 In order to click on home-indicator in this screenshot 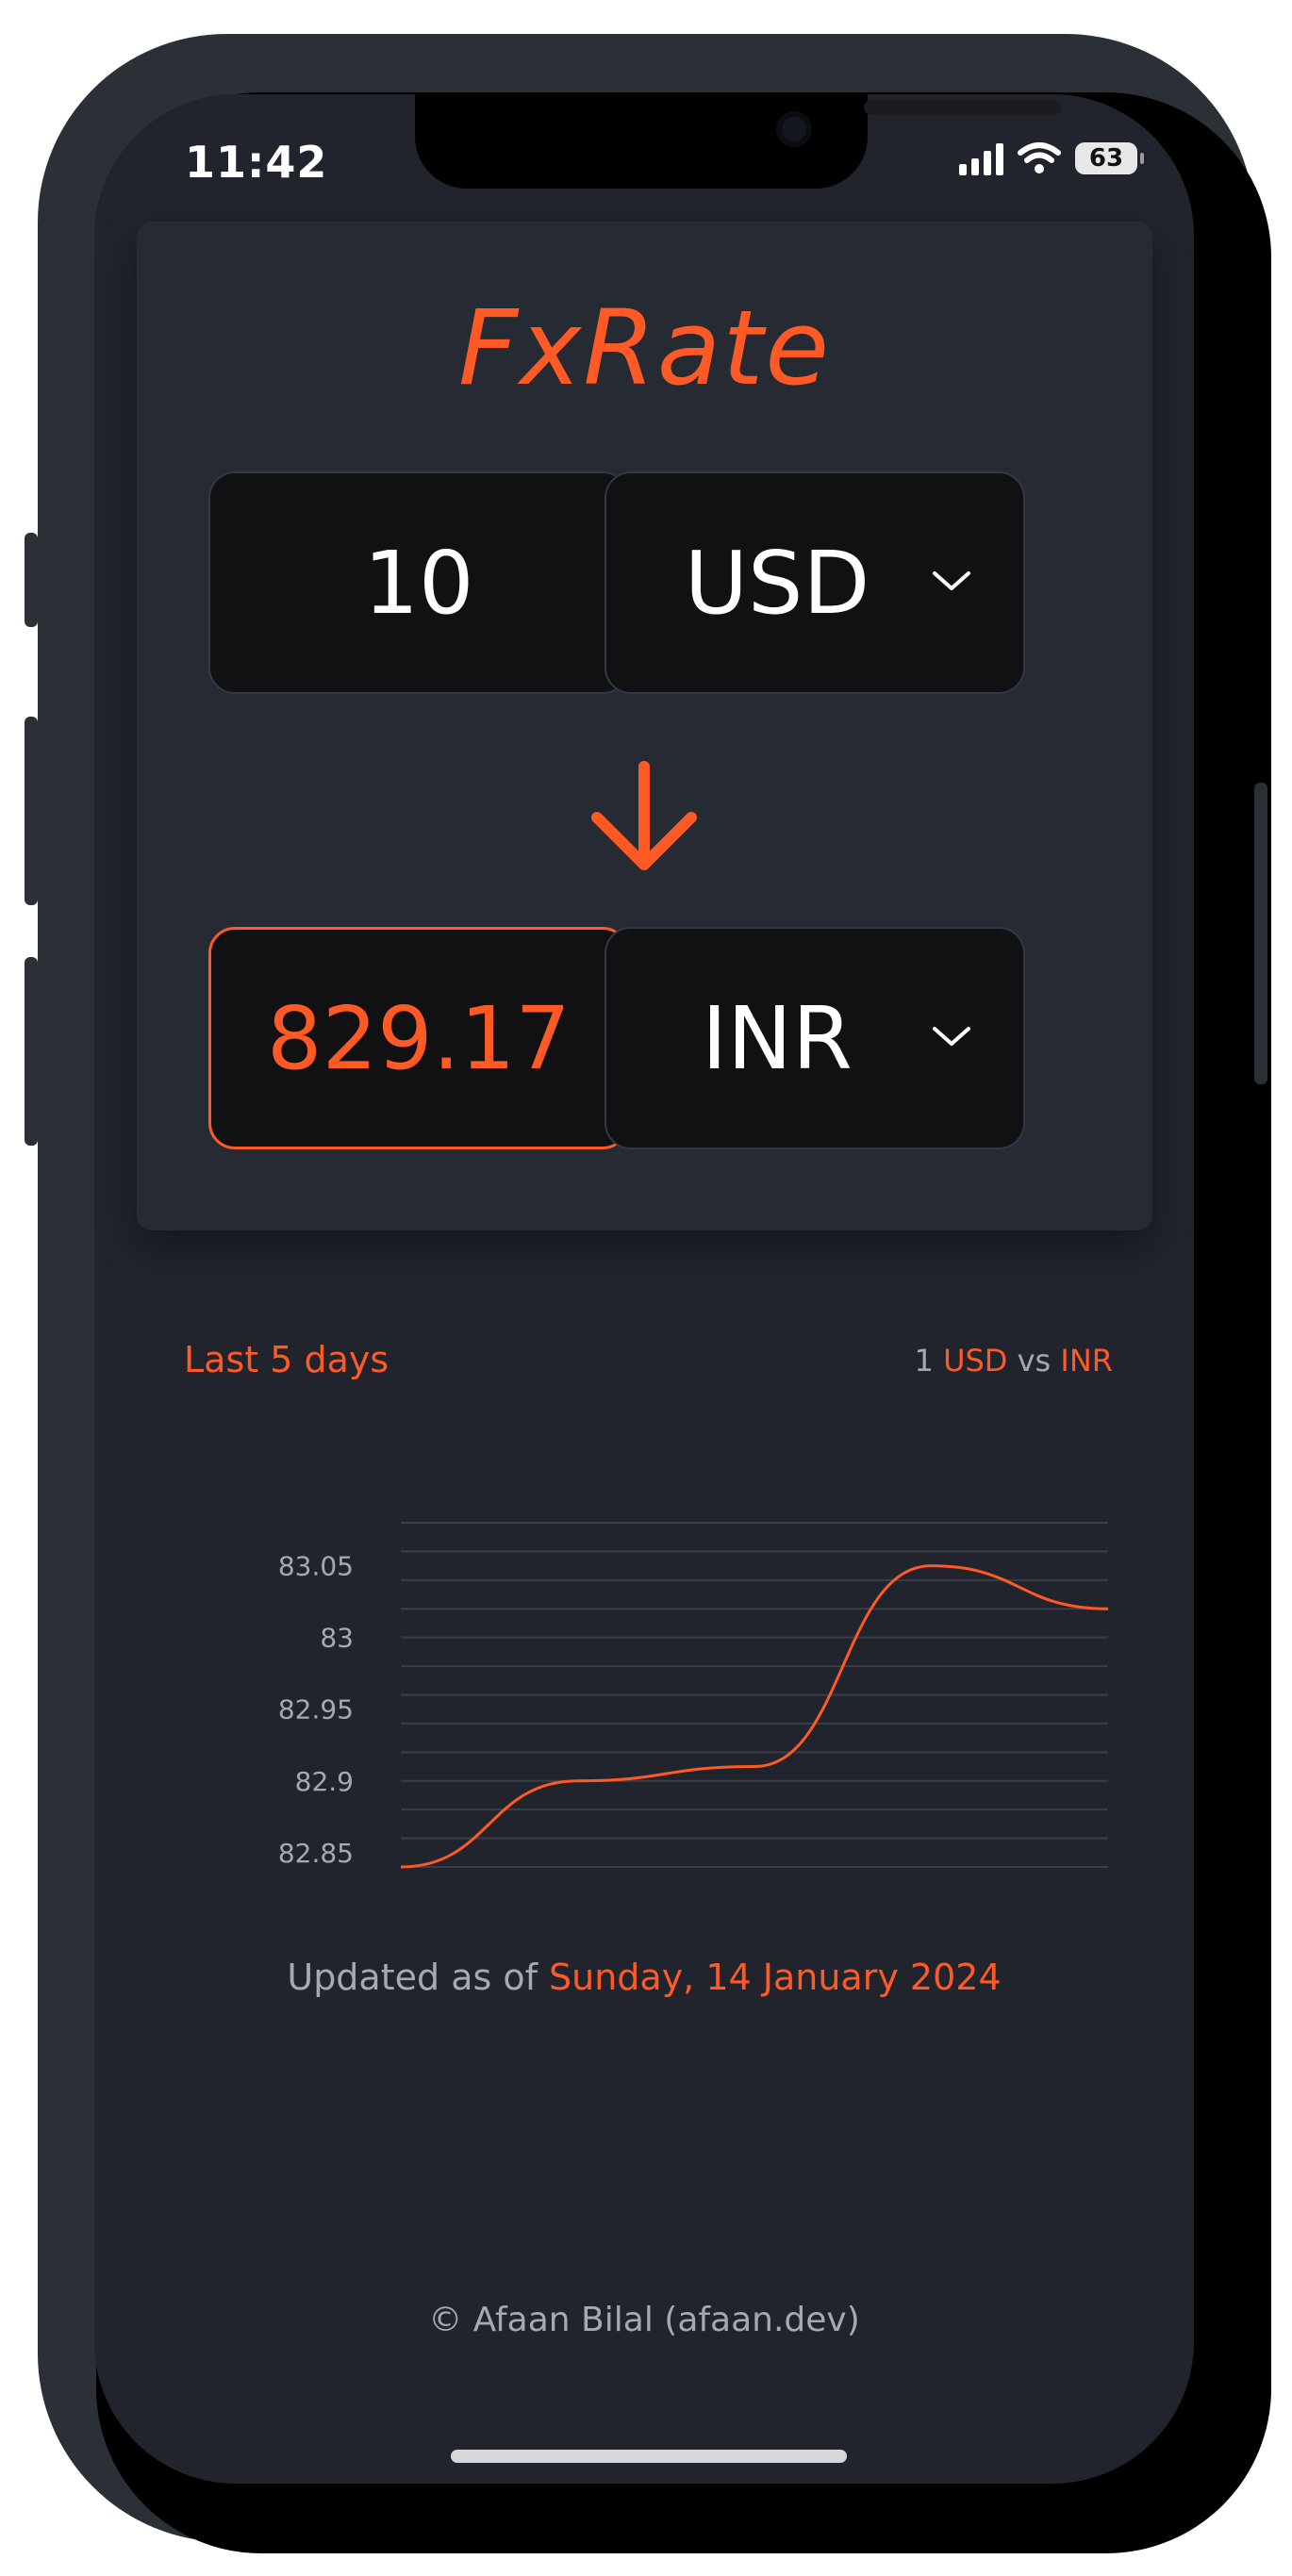, I will do `click(649, 2456)`.